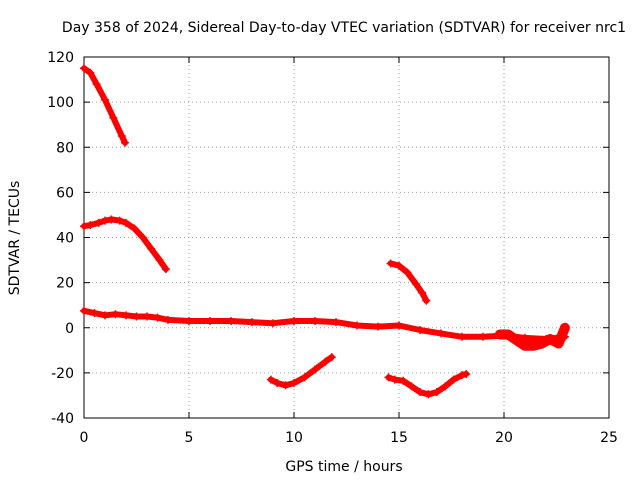 The width and height of the screenshot is (640, 480). I want to click on y-tick-label: 100, so click(60, 103).